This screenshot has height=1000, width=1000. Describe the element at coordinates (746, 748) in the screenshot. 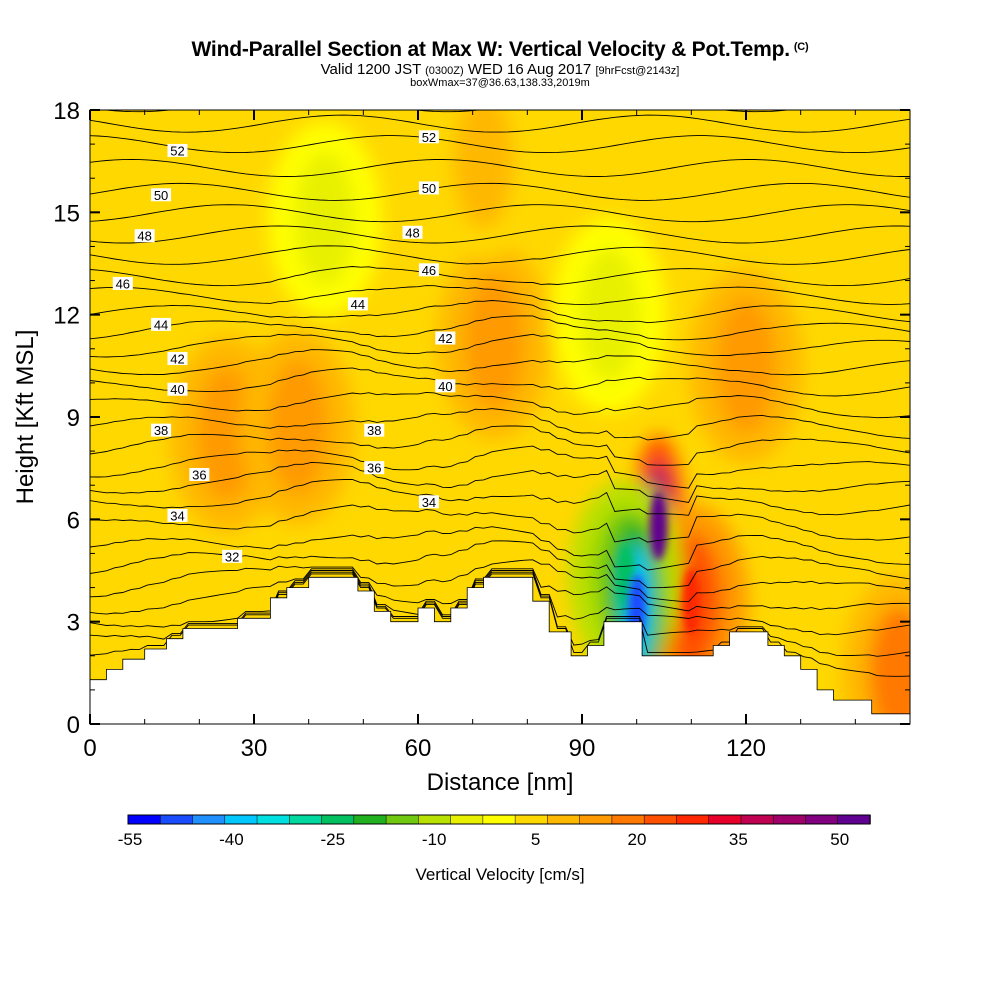

I see `x-tick-label: 120` at that location.